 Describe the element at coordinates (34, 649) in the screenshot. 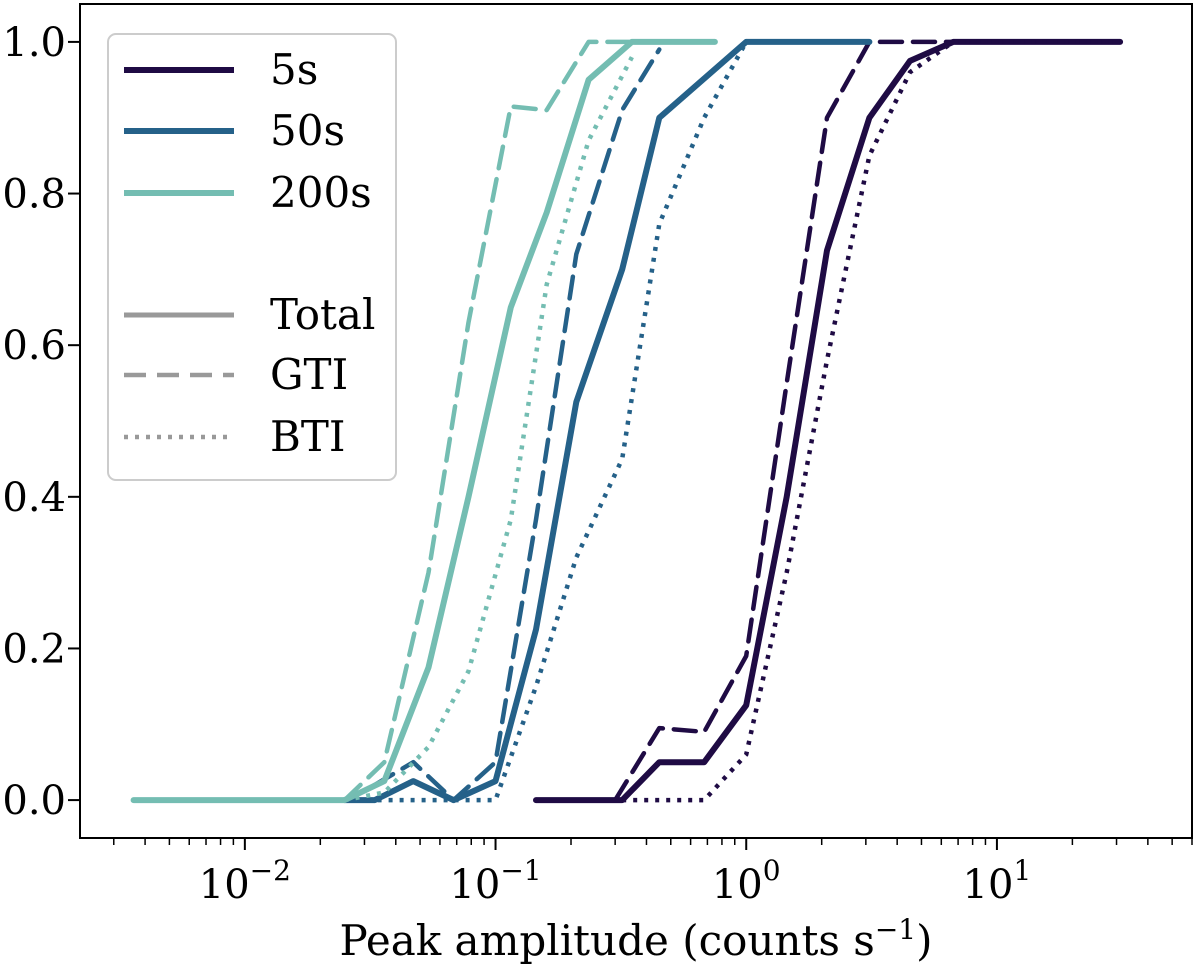

I see `y-tick-label: 0.2` at that location.